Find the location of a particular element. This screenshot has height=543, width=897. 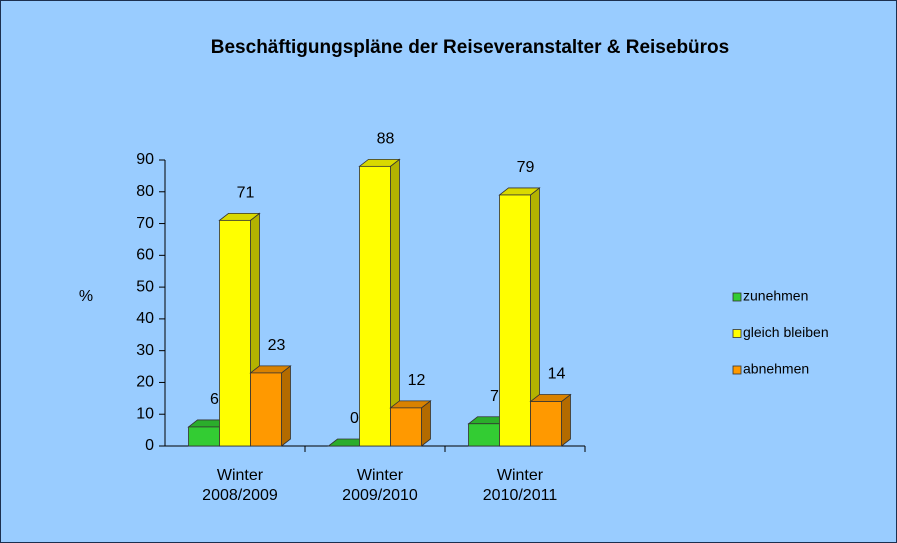

data-label: 0 is located at coordinates (354, 418).